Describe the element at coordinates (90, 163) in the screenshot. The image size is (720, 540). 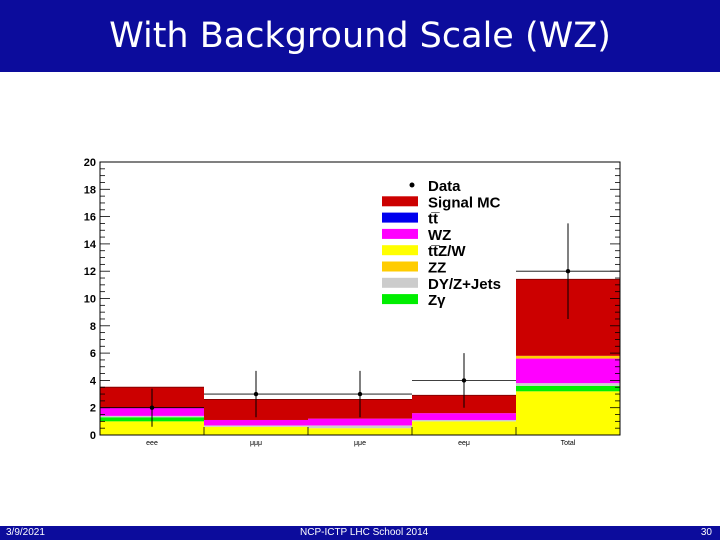
I see `y-tick-label: 20` at that location.